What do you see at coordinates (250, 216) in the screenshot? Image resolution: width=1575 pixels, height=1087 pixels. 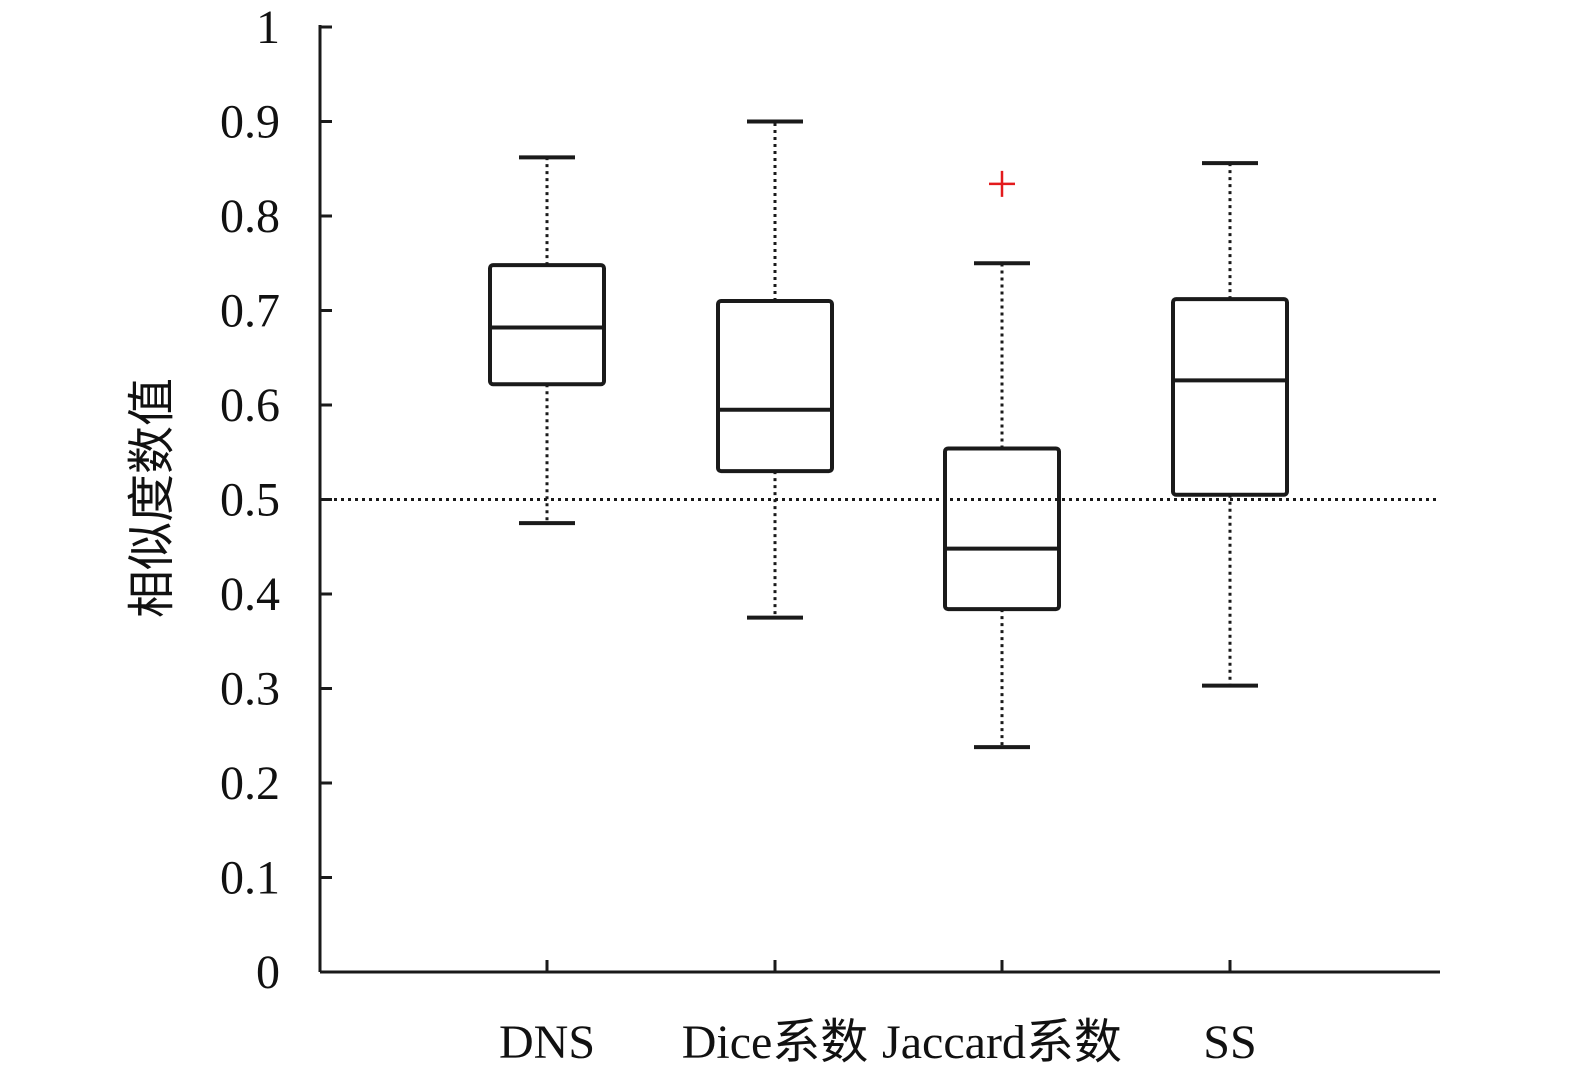 I see `y-tick-label: 0.8` at bounding box center [250, 216].